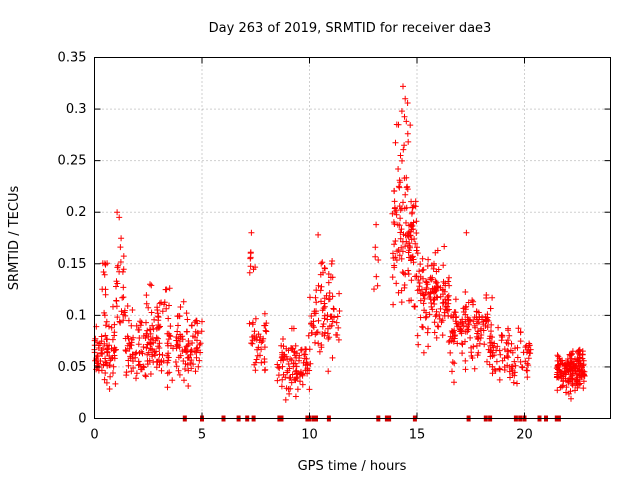 This screenshot has height=480, width=640. Describe the element at coordinates (72, 58) in the screenshot. I see `y-tick-label: 0.35` at that location.